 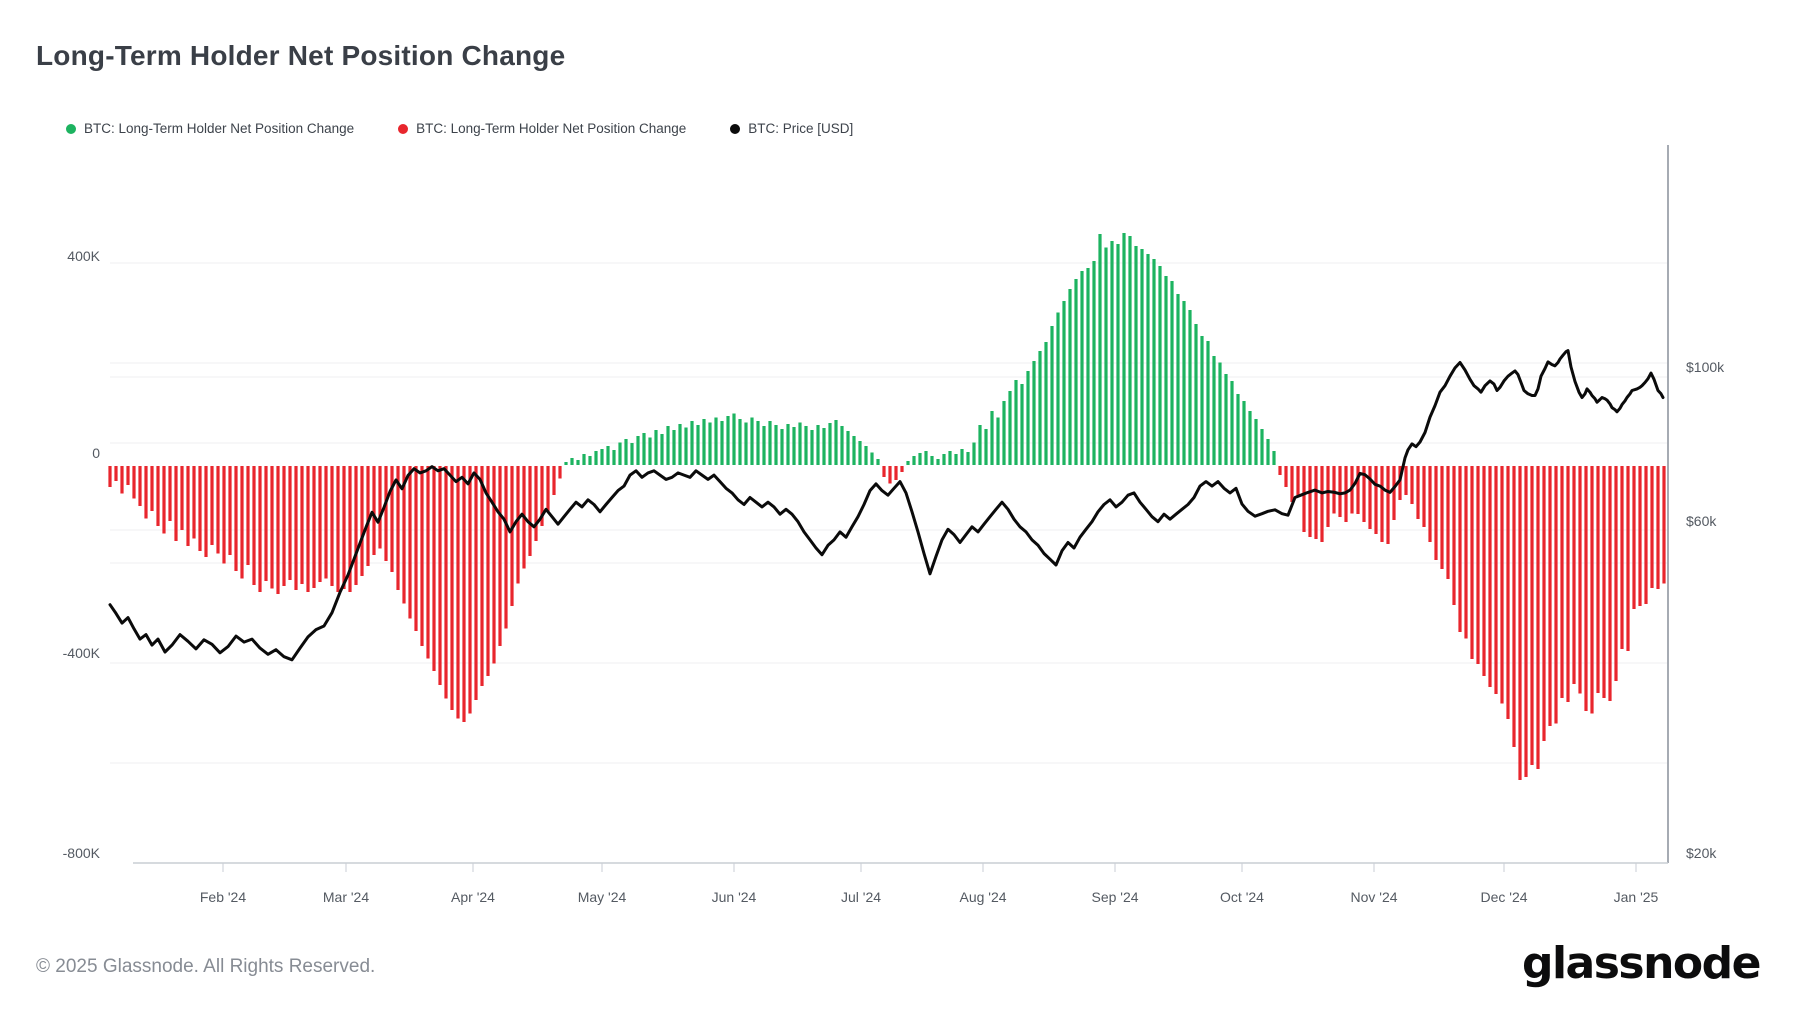 What do you see at coordinates (346, 897) in the screenshot?
I see `x-axis-tick: Mar '24` at bounding box center [346, 897].